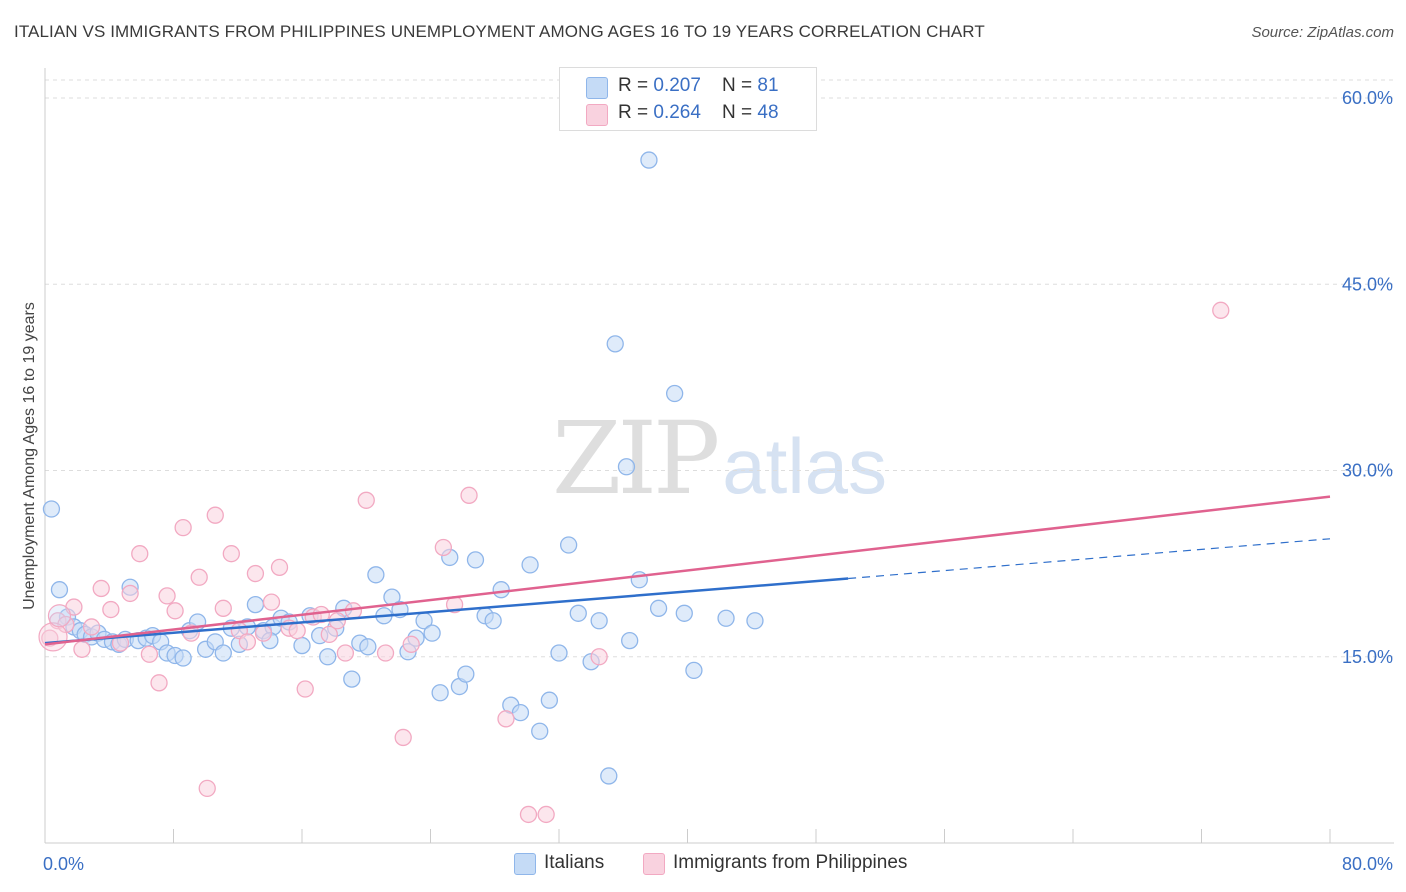 The width and height of the screenshot is (1406, 892). Describe the element at coordinates (677, 112) in the screenshot. I see `legend-r-value: 0.264` at that location.